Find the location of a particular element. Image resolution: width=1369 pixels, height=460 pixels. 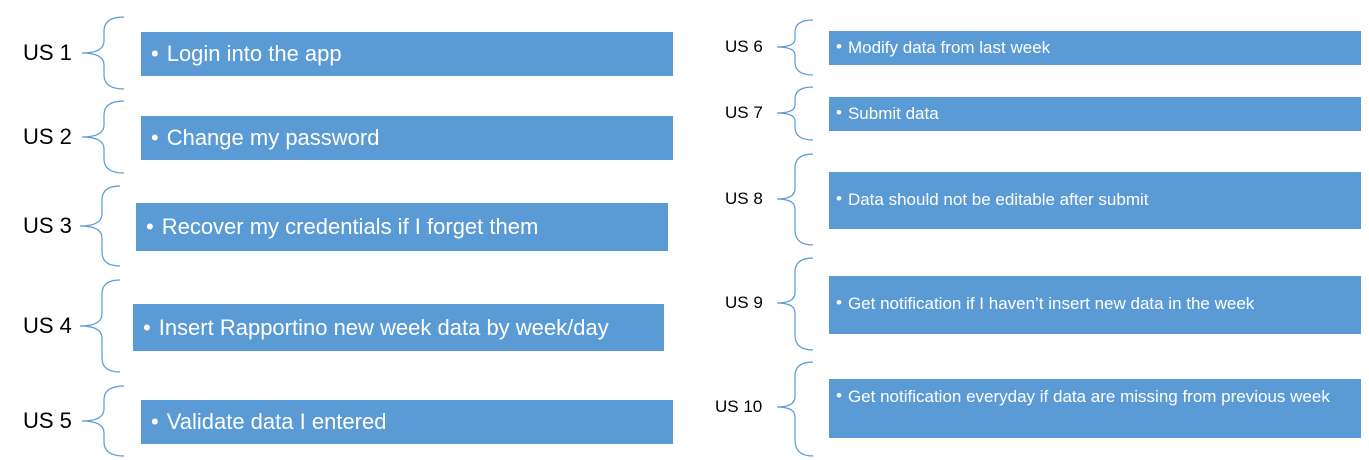

story-text: Validate data I entered is located at coordinates (276, 422).